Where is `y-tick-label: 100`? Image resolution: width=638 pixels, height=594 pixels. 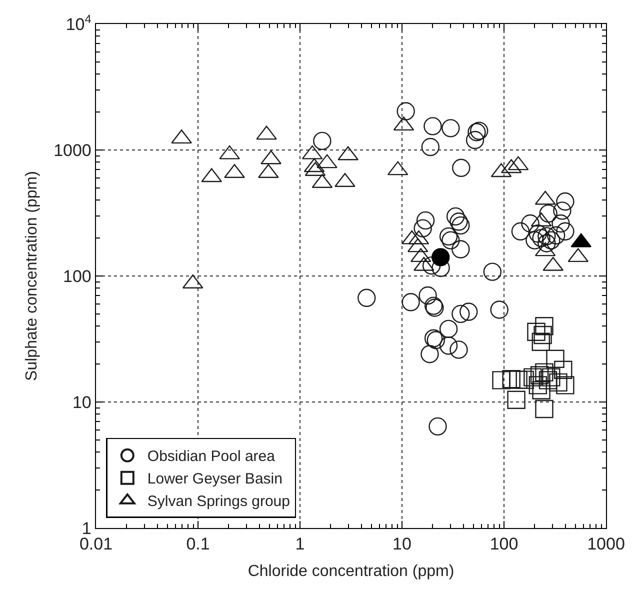 y-tick-label: 100 is located at coordinates (77, 276).